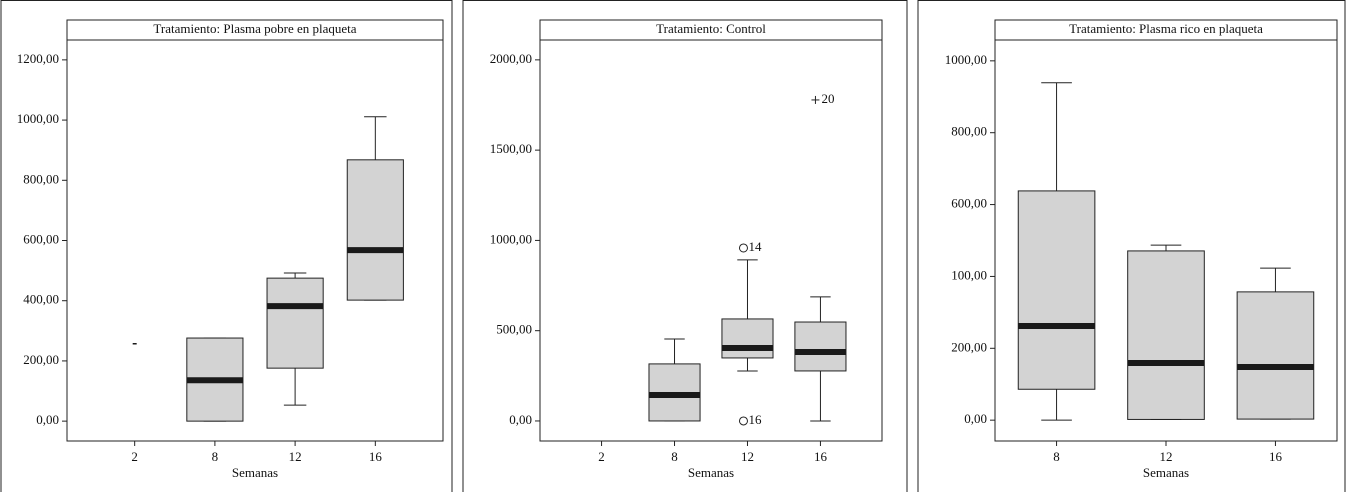  What do you see at coordinates (38, 58) in the screenshot?
I see `y-tick-label: 1200,00` at bounding box center [38, 58].